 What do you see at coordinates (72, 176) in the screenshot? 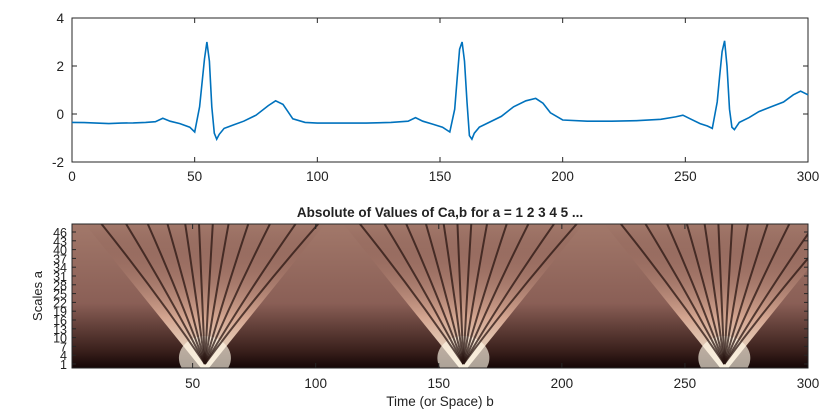
I see `signal-x-tick-label: 0` at bounding box center [72, 176].